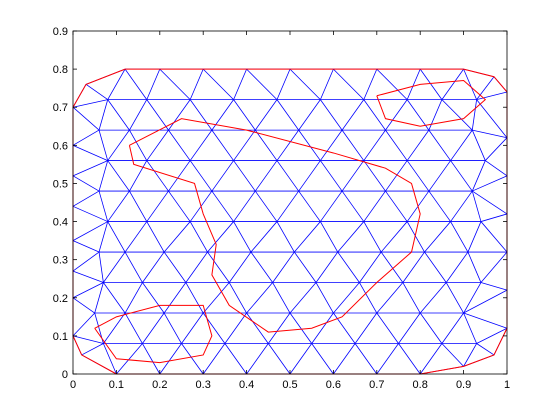 This screenshot has width=560, height=420. What do you see at coordinates (60, 223) in the screenshot?
I see `y-tick-label: 0.4` at bounding box center [60, 223].